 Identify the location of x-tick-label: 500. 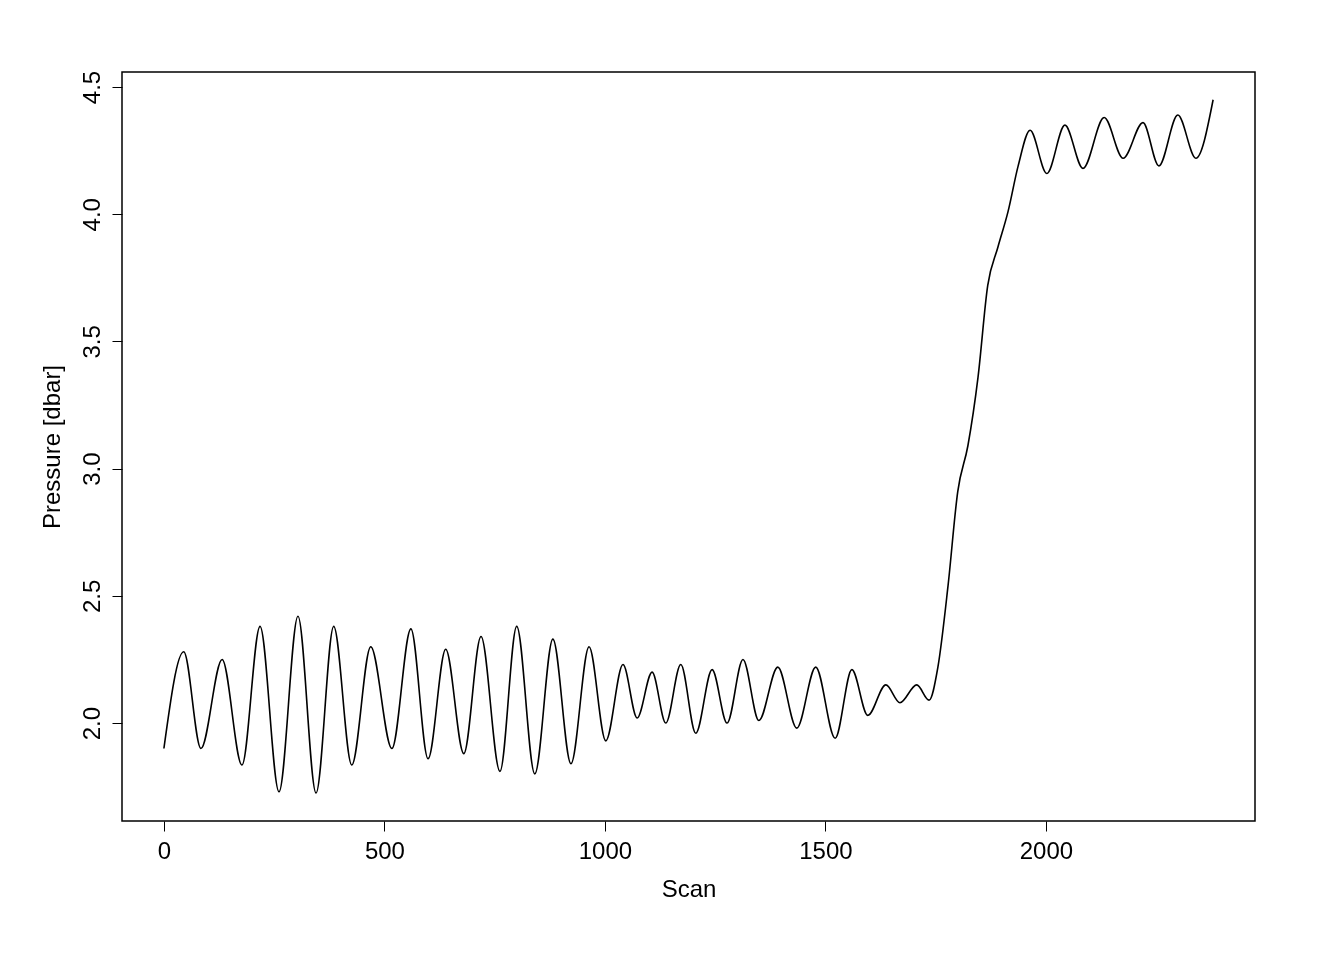
(384, 850).